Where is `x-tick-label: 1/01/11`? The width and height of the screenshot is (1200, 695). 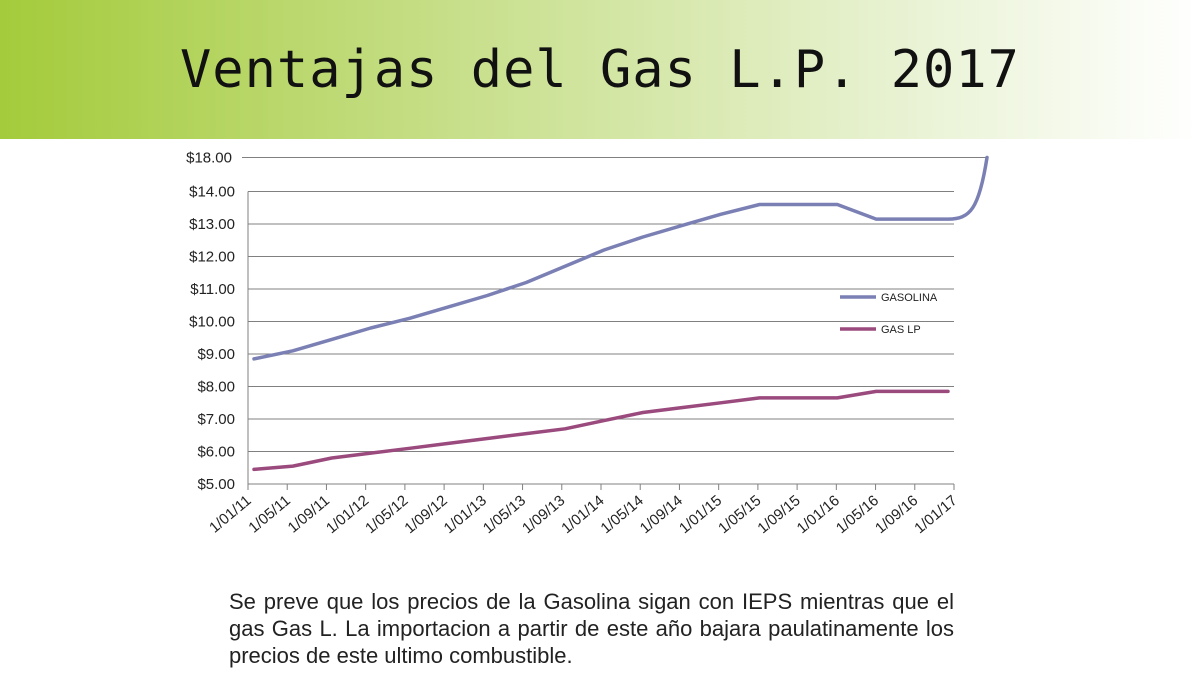
x-tick-label: 1/01/11 is located at coordinates (230, 514).